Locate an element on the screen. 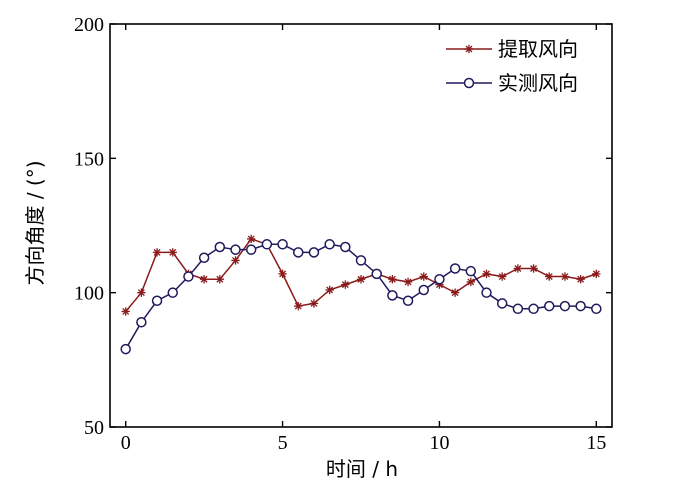 This screenshot has width=700, height=493. legend-entry: 提取风向 is located at coordinates (512, 49).